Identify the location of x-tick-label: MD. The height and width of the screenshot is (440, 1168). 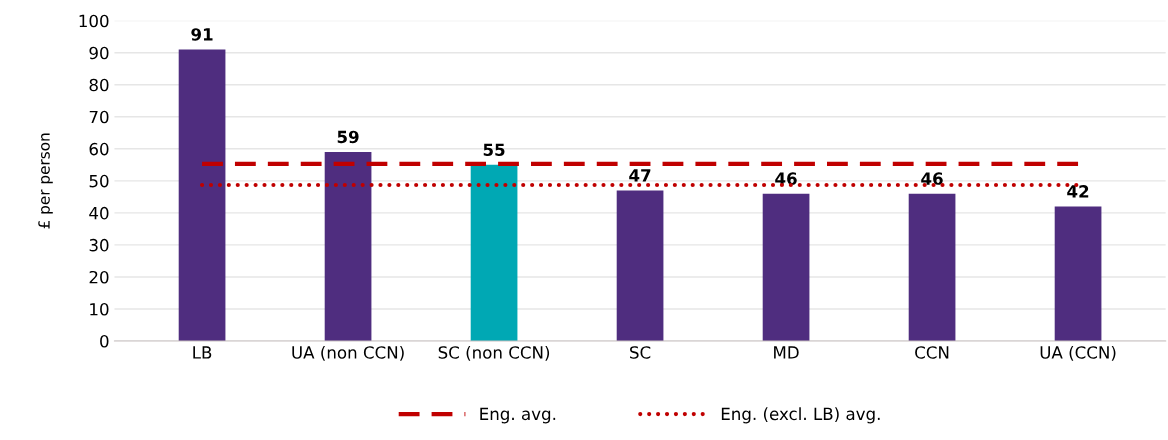
(786, 352).